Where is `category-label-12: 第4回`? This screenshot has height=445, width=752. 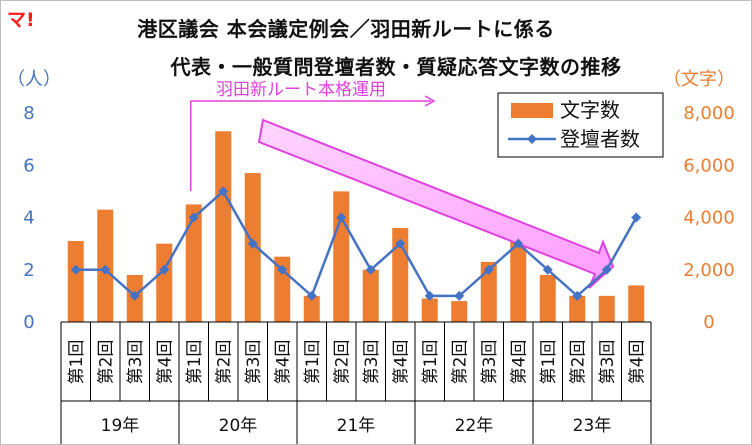
category-label-12: 第4回 is located at coordinates (401, 362).